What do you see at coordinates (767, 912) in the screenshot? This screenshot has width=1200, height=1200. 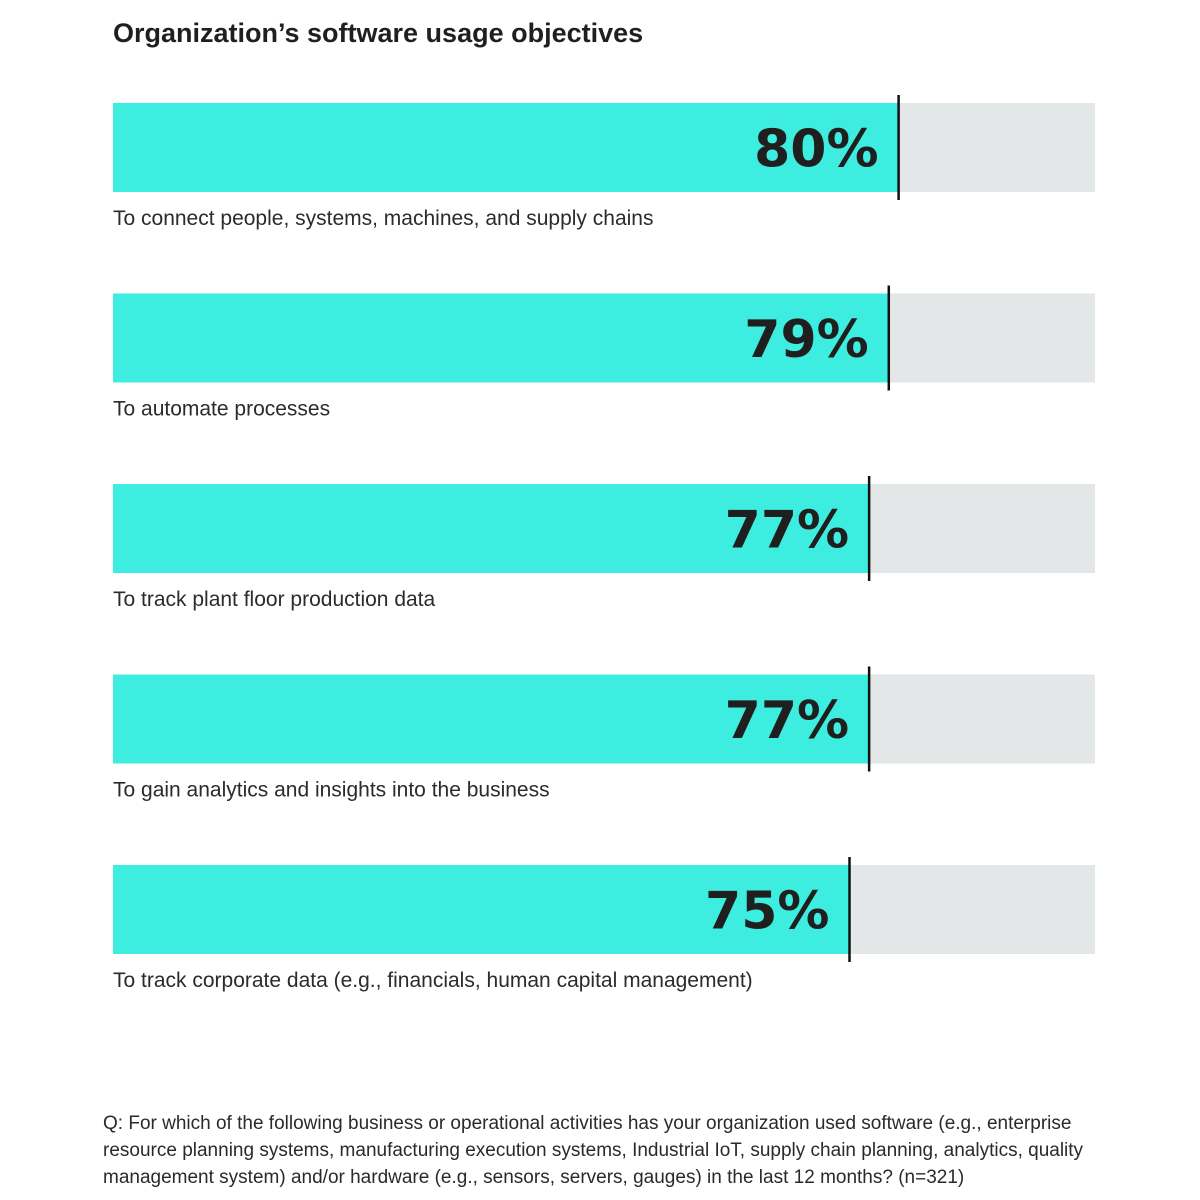 I see `data-label: 75%` at bounding box center [767, 912].